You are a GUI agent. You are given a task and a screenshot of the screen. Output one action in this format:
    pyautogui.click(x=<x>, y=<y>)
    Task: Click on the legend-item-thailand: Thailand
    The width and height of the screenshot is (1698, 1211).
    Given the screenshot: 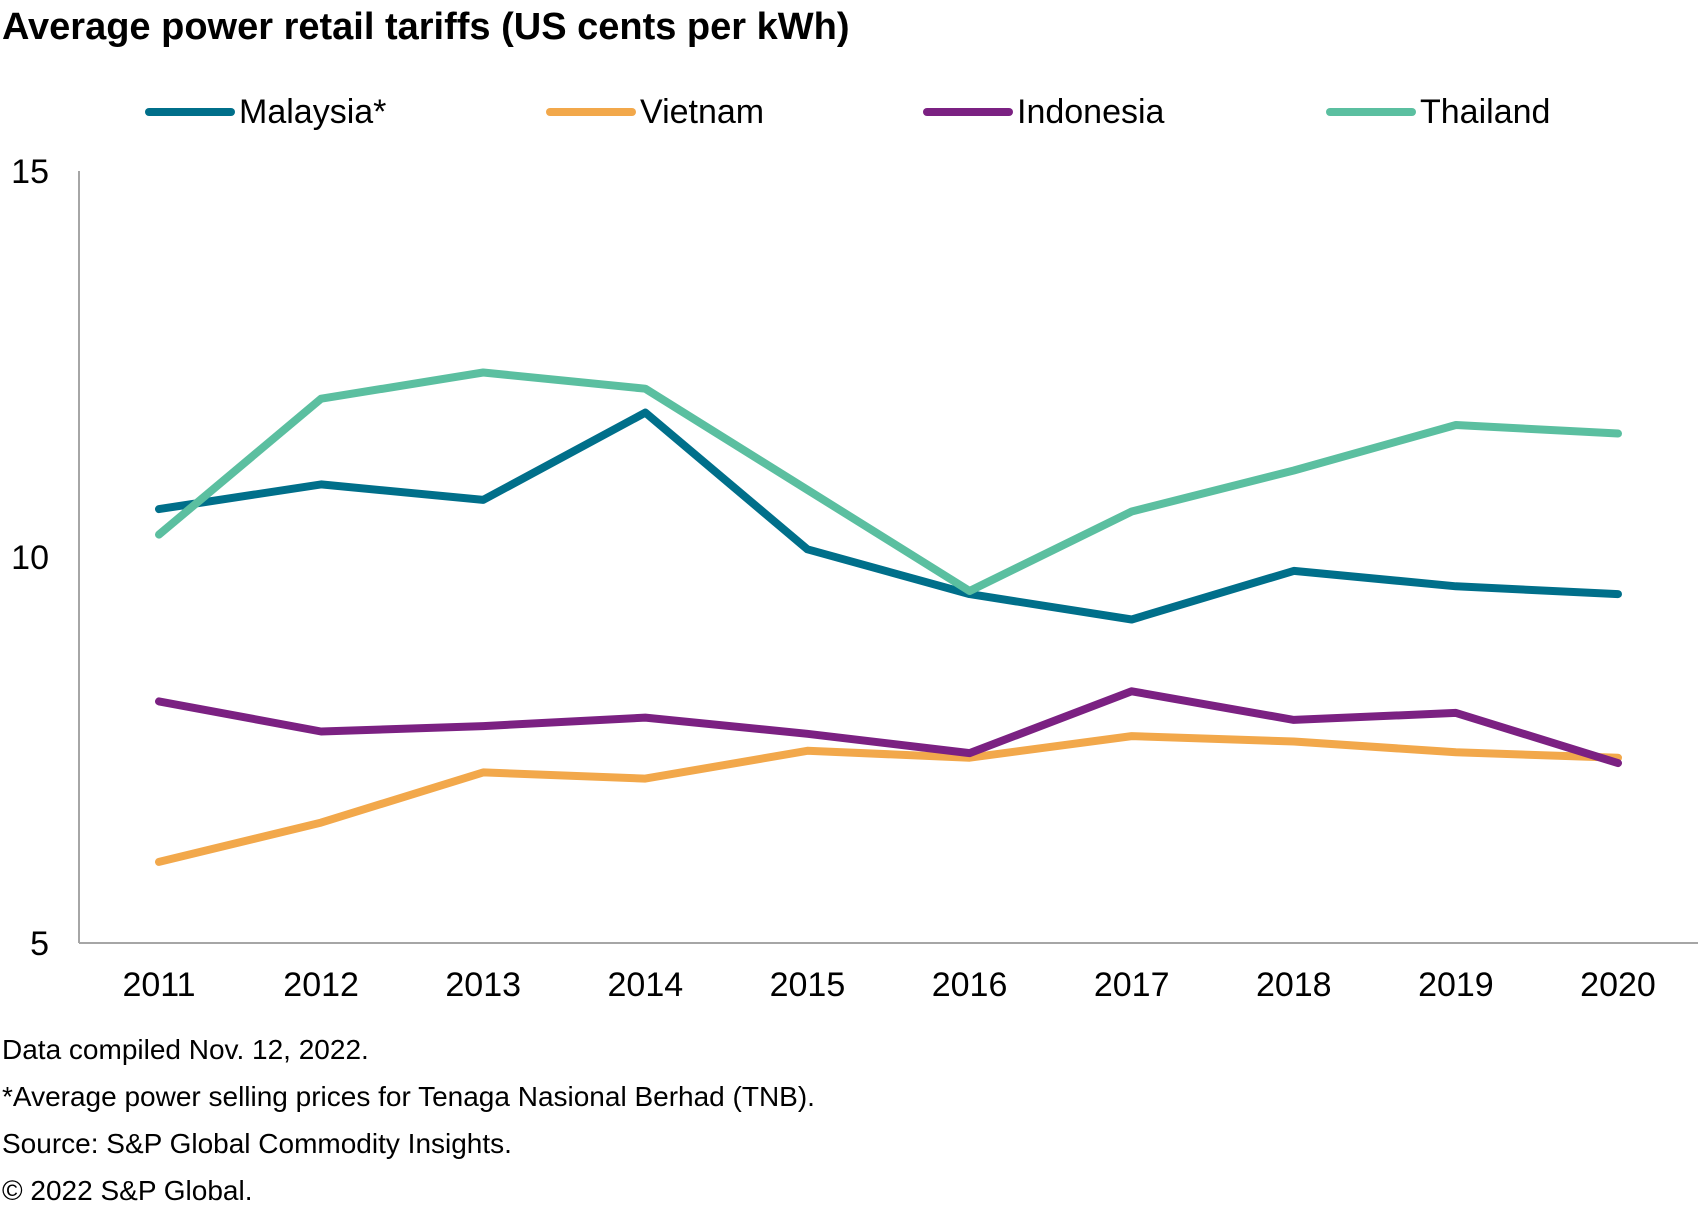 What is the action you would take?
    pyautogui.click(x=1438, y=112)
    